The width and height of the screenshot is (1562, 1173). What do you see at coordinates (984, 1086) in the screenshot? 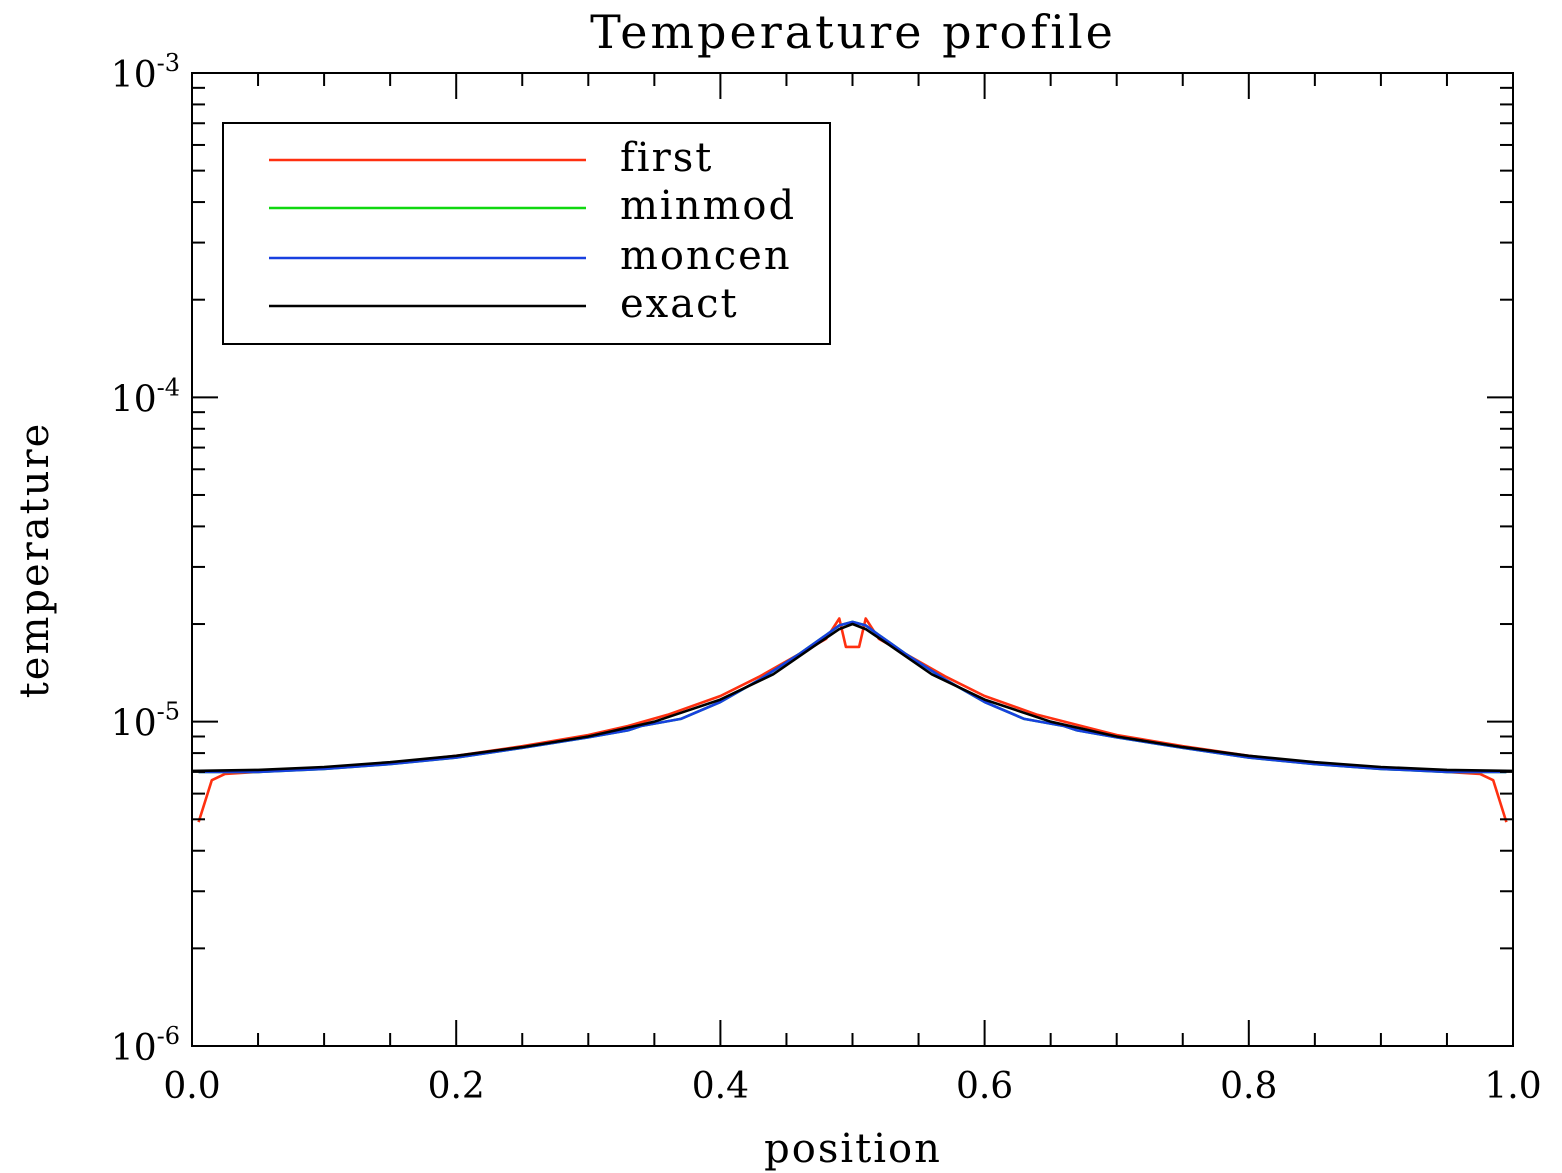
I see `x-tick-label: 0.6` at bounding box center [984, 1086].